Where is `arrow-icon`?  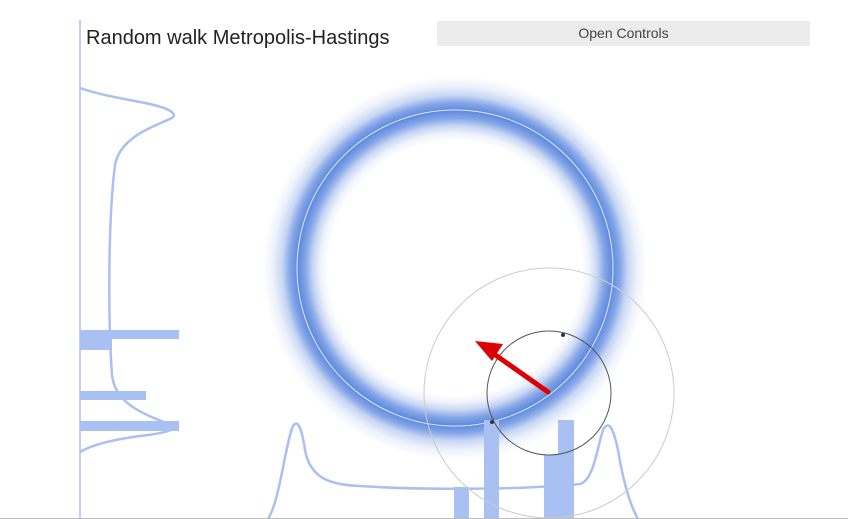 arrow-icon is located at coordinates (513, 368).